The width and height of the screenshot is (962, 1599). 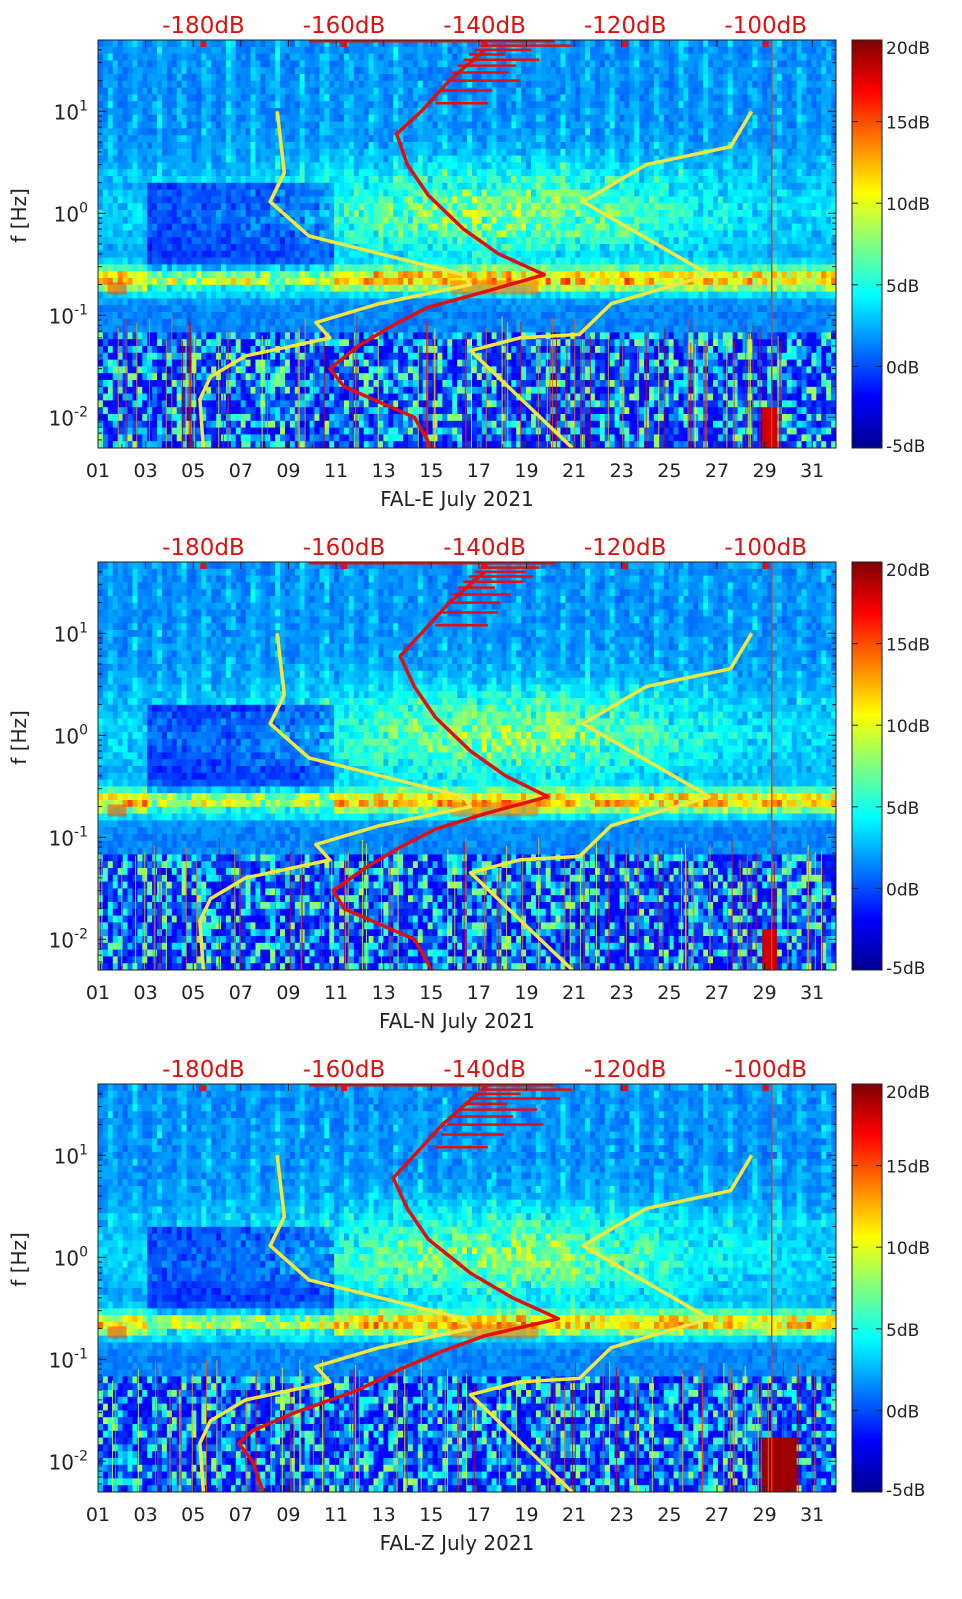 What do you see at coordinates (764, 993) in the screenshot?
I see `x-tick-label: 29` at bounding box center [764, 993].